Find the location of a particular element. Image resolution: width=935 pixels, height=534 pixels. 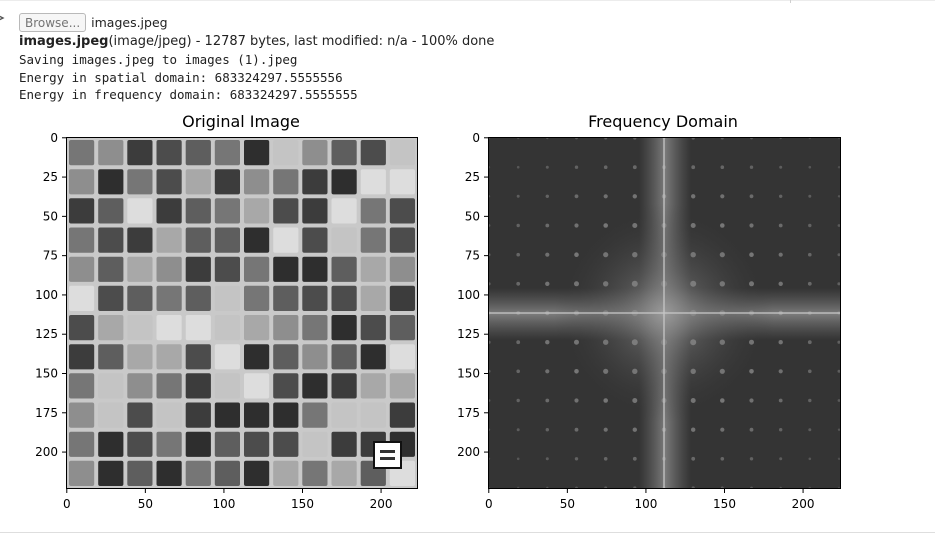

cell-output-icon is located at coordinates (3, 18).